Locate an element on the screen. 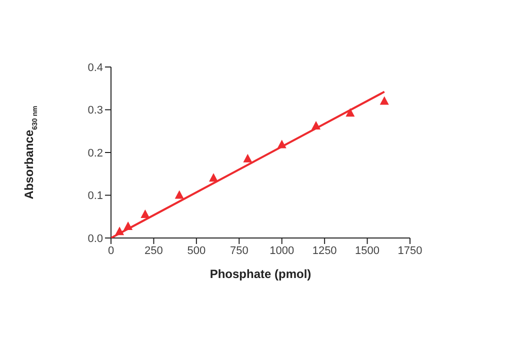 Image resolution: width=520 pixels, height=350 pixels. y-tick-label: 0.0 is located at coordinates (95, 238).